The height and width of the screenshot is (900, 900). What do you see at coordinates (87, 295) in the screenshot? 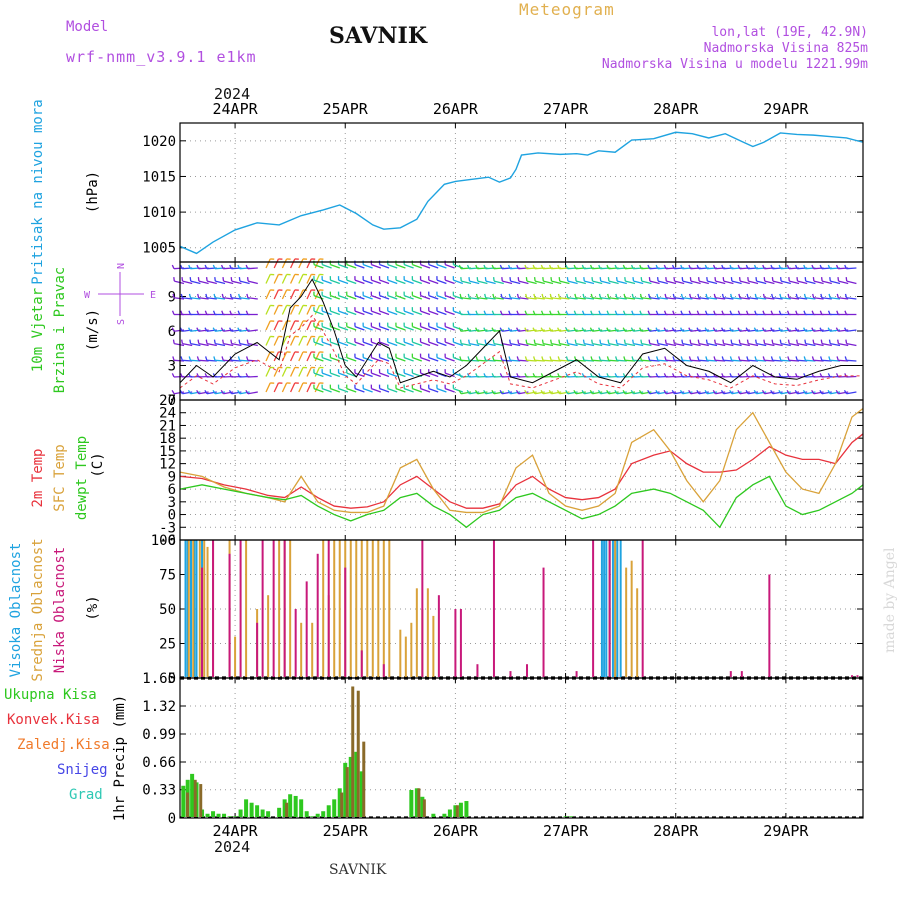
I see `compass-w: W` at bounding box center [87, 295].